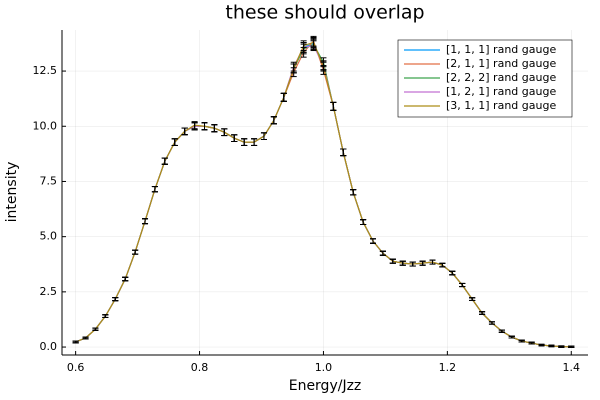 This screenshot has height=400, width=600. I want to click on y-tick-label: 12.5, so click(45, 70).